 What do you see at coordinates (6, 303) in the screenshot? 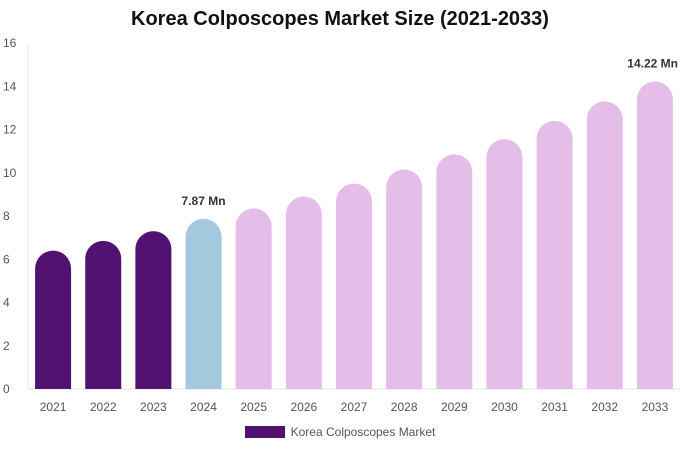
I see `y-tick-label: 4` at bounding box center [6, 303].